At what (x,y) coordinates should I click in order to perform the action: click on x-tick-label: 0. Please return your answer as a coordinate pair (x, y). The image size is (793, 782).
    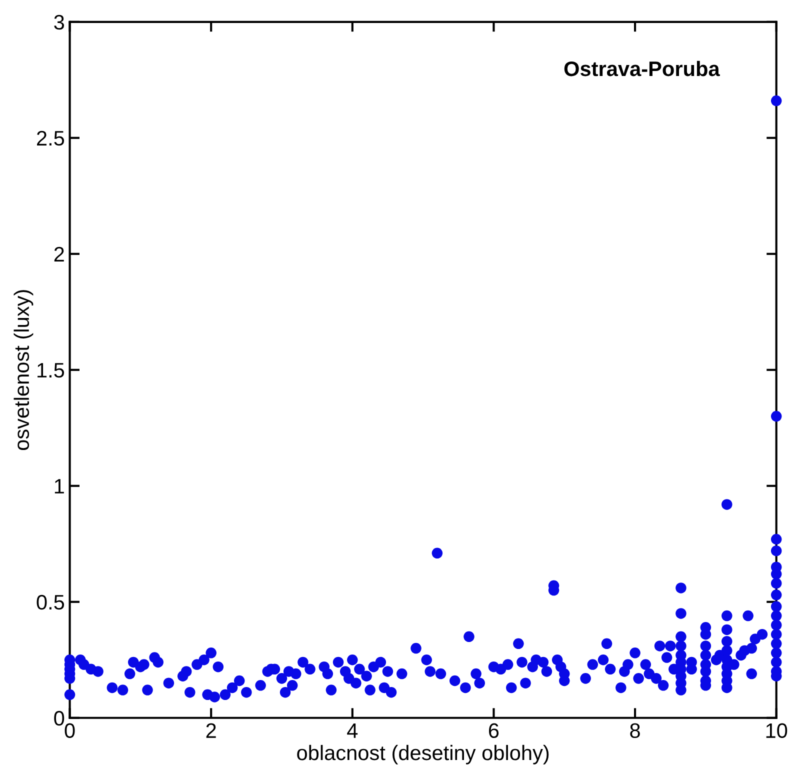
    Looking at the image, I should click on (69, 730).